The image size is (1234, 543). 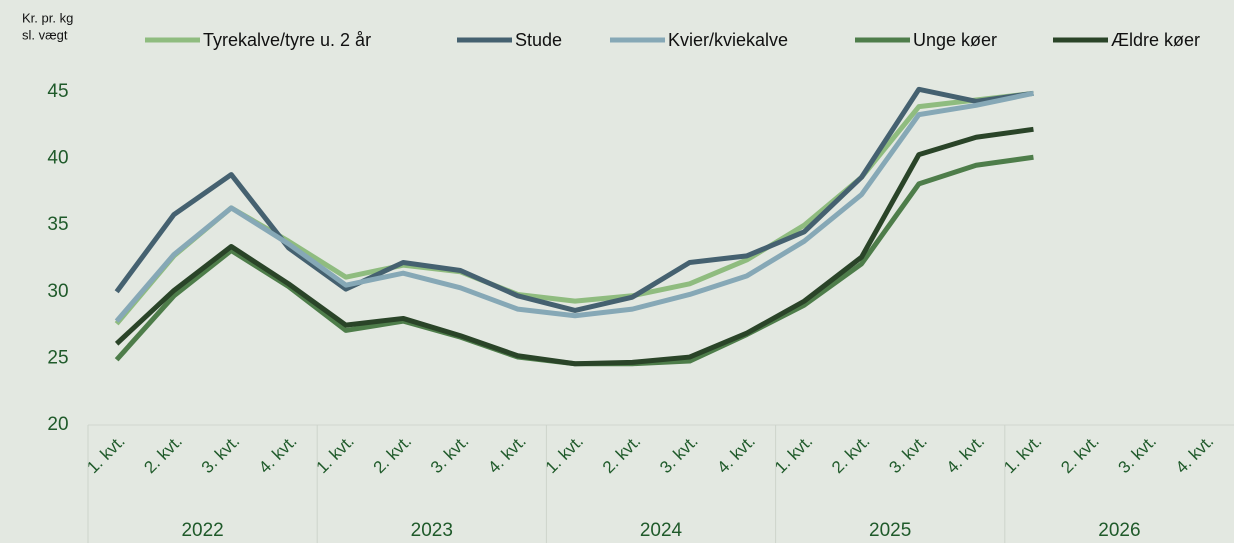 I want to click on y-axis-label: Kr. pr. kg, so click(x=47, y=17).